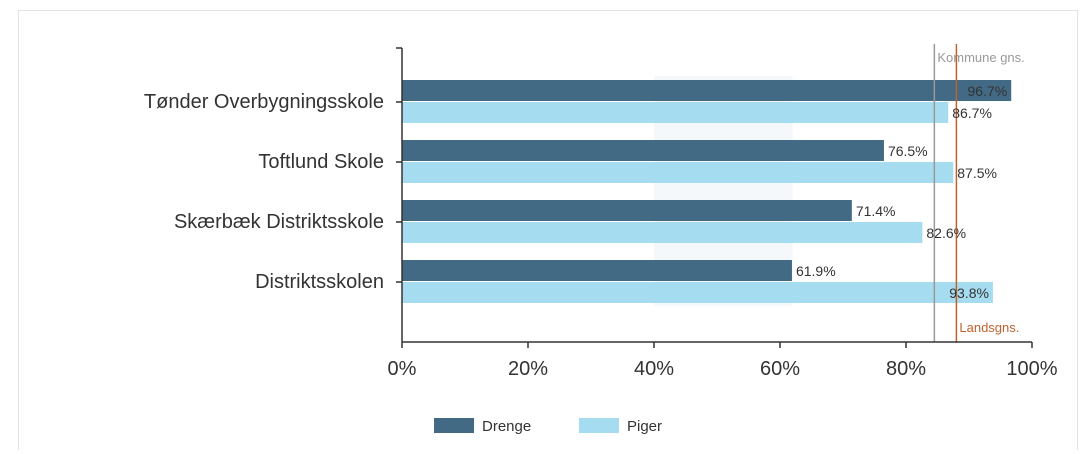  I want to click on reference-lines: Kommune gns. Landsgns., so click(979, 193).